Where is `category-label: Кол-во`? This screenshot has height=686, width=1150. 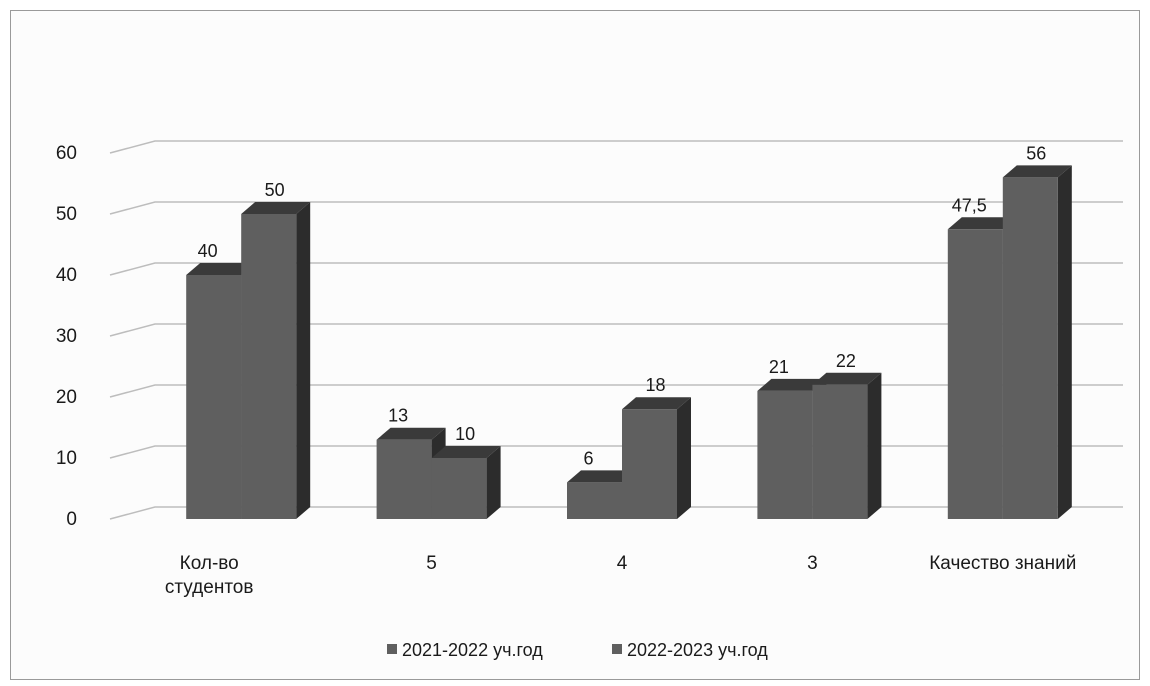 category-label: Кол-во is located at coordinates (209, 563).